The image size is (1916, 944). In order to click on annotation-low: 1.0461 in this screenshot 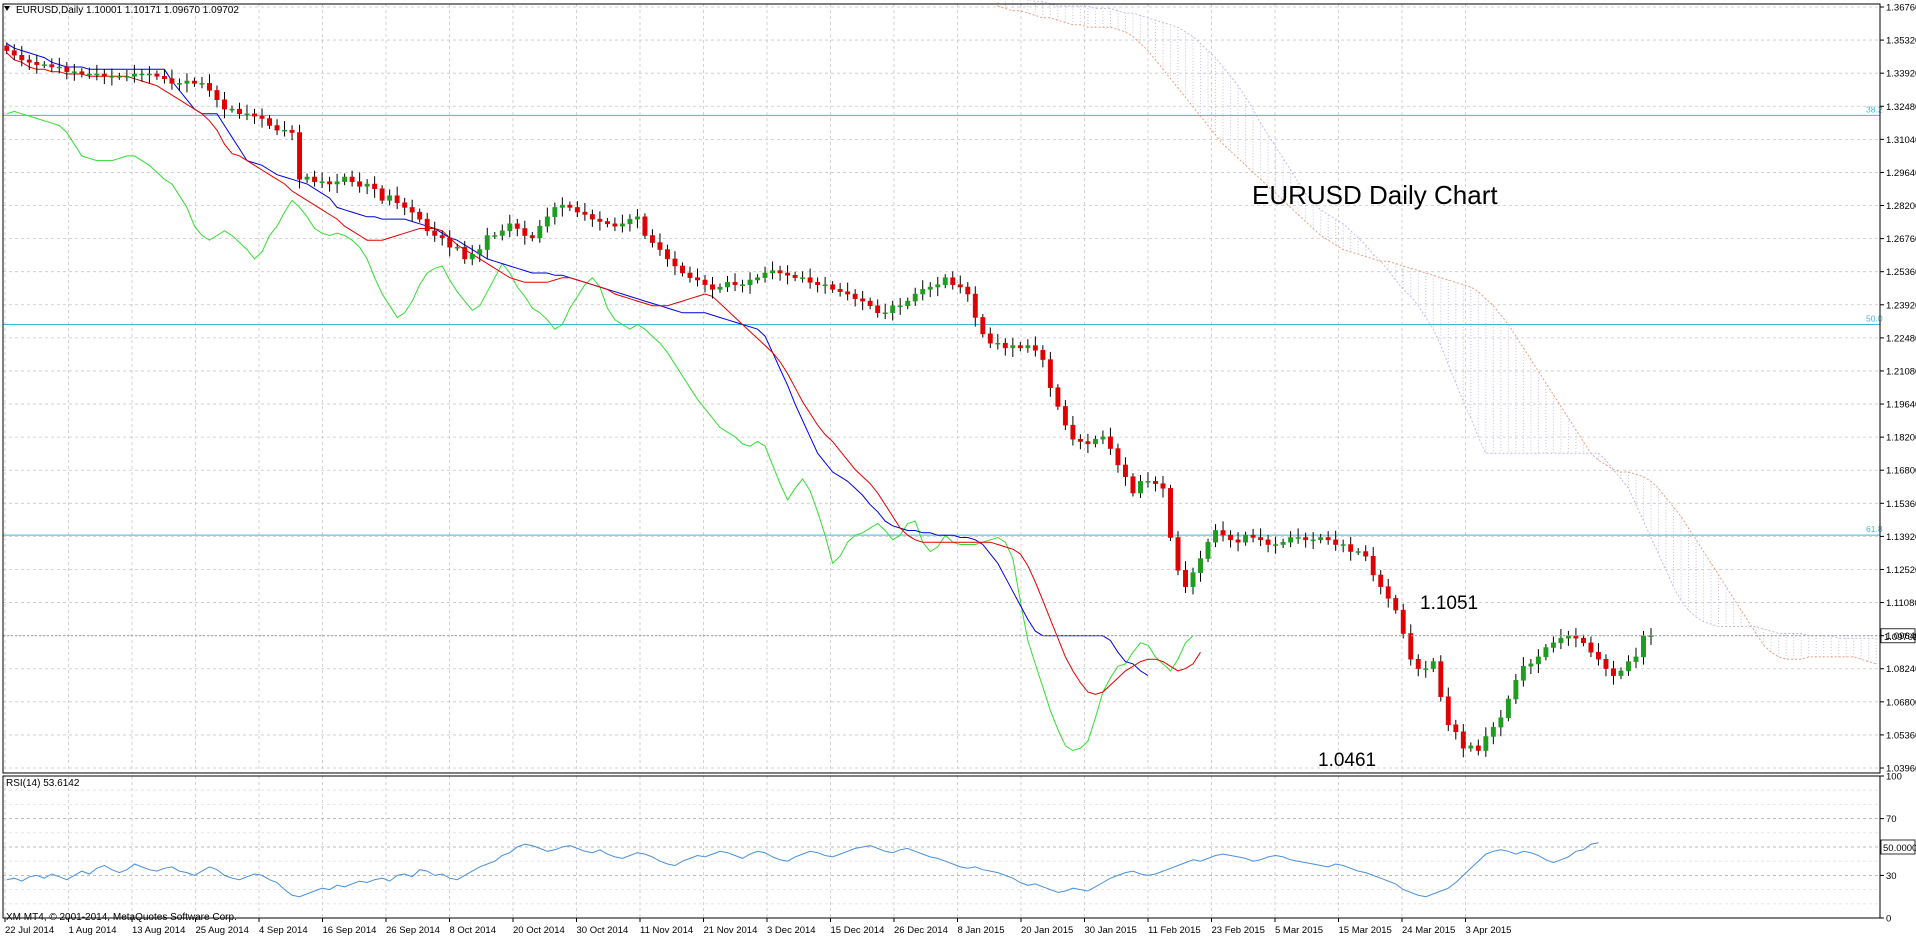, I will do `click(1347, 760)`.